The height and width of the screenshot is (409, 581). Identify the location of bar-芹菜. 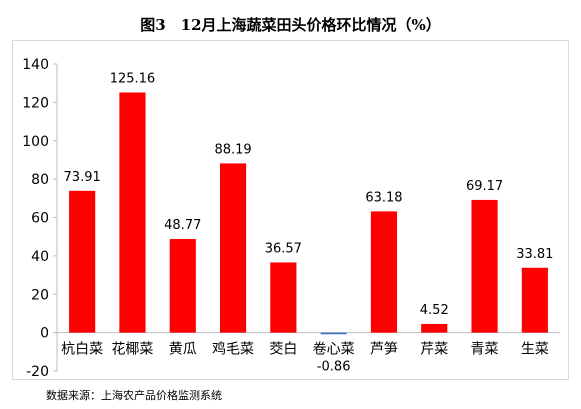
(434, 328).